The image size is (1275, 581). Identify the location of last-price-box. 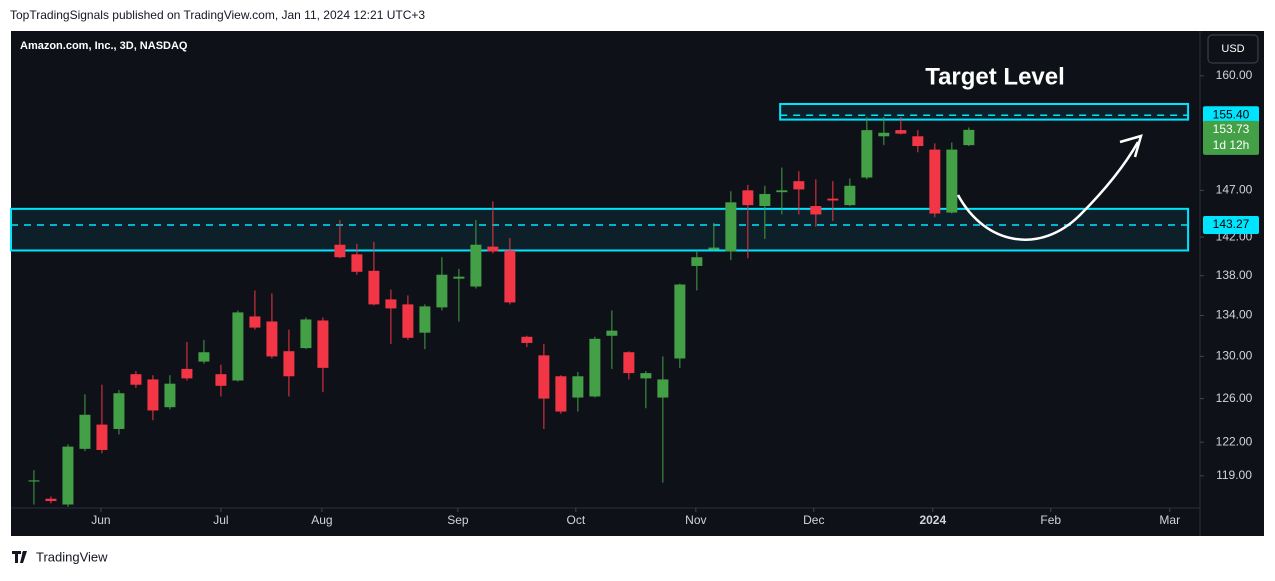
(1231, 137).